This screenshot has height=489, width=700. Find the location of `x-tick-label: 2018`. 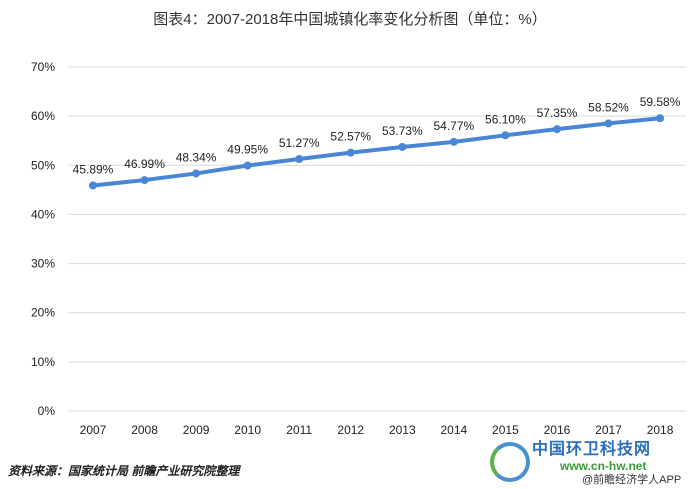

x-tick-label: 2018 is located at coordinates (660, 430).